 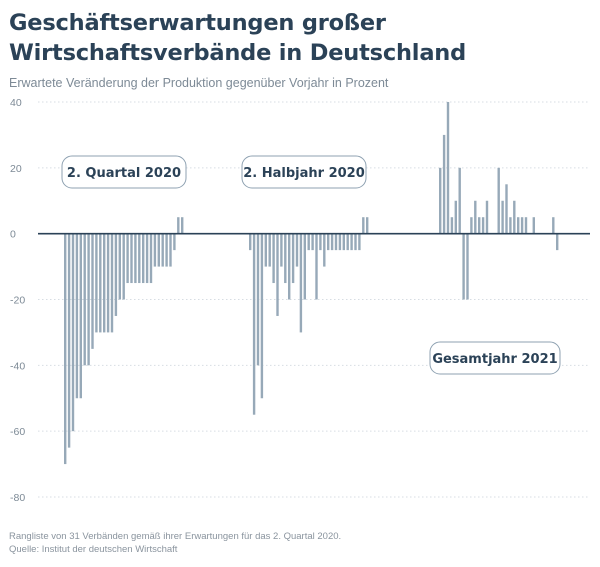 I want to click on y-tick-label: -80, so click(x=17, y=498).